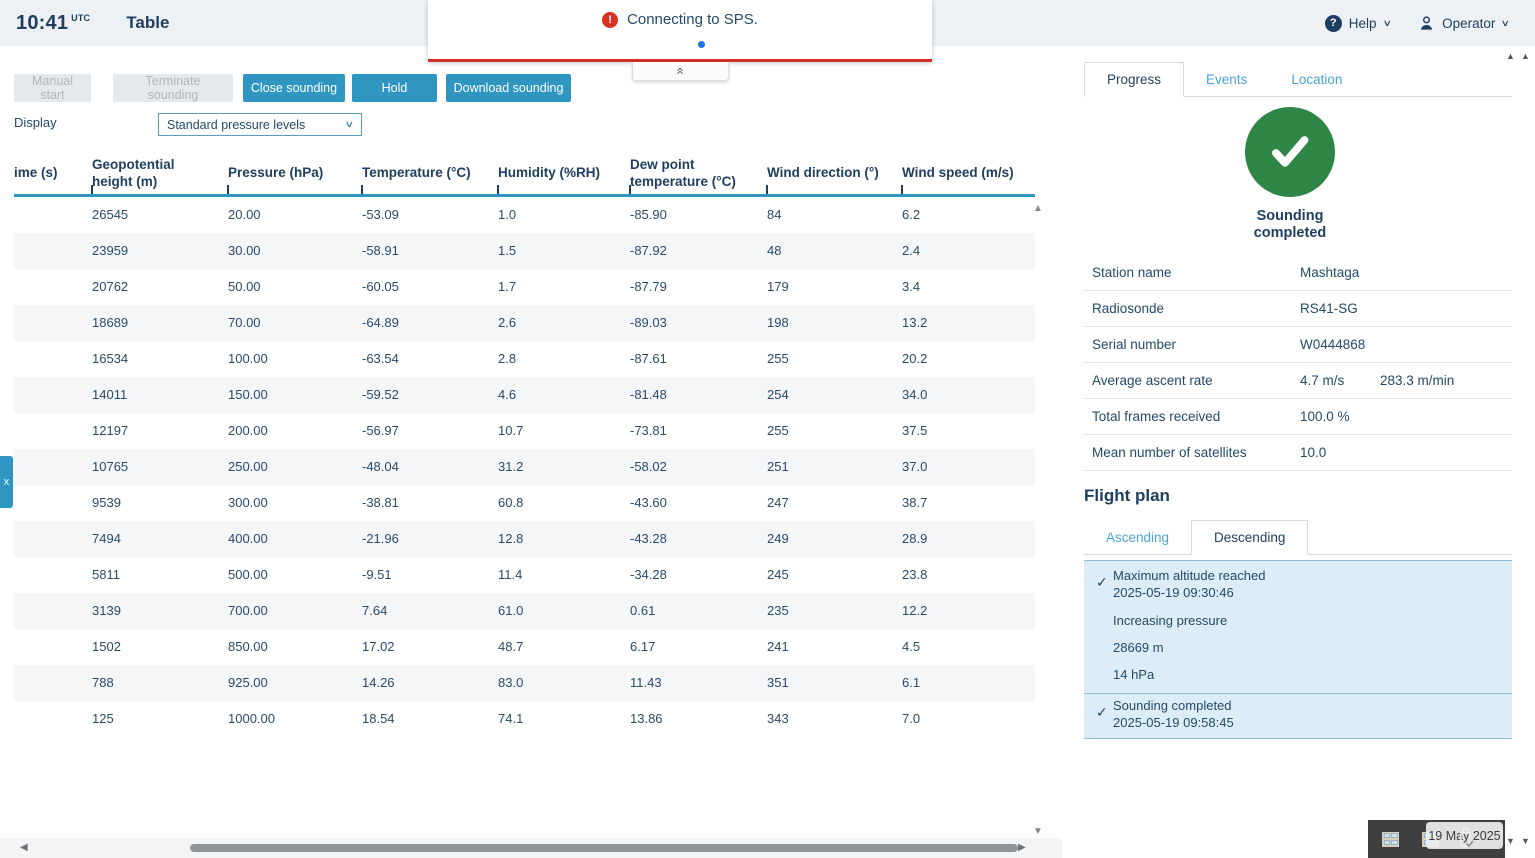 This screenshot has height=858, width=1535. I want to click on table-cell: 13.86, so click(646, 718).